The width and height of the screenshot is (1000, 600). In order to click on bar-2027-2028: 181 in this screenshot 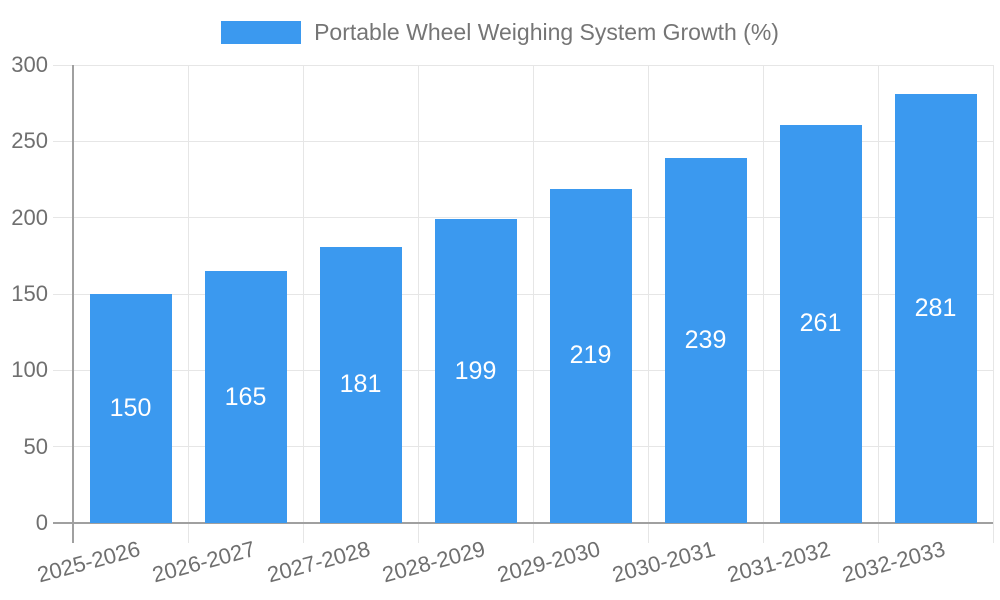, I will do `click(360, 384)`.